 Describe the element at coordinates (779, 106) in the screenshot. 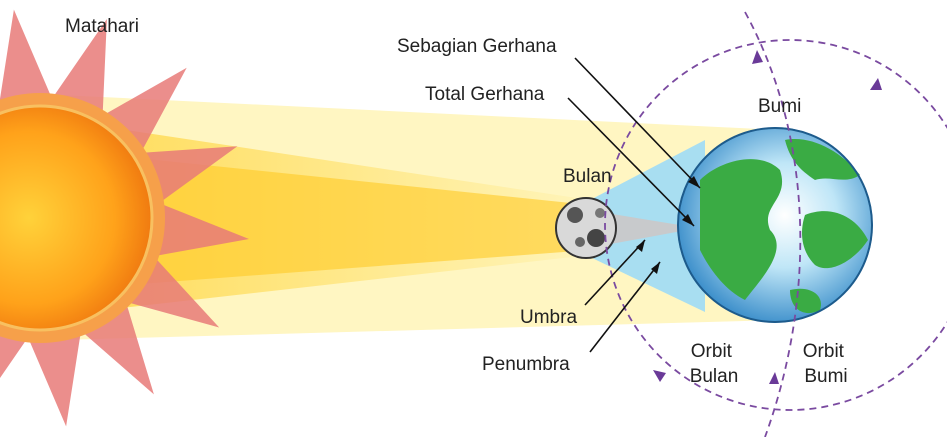

I see `label-earth: Bumi` at that location.